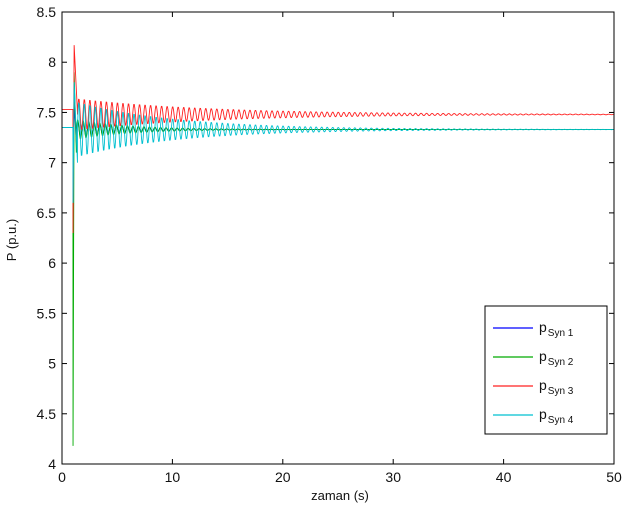  Describe the element at coordinates (47, 112) in the screenshot. I see `y-tick-label: 7.5` at that location.